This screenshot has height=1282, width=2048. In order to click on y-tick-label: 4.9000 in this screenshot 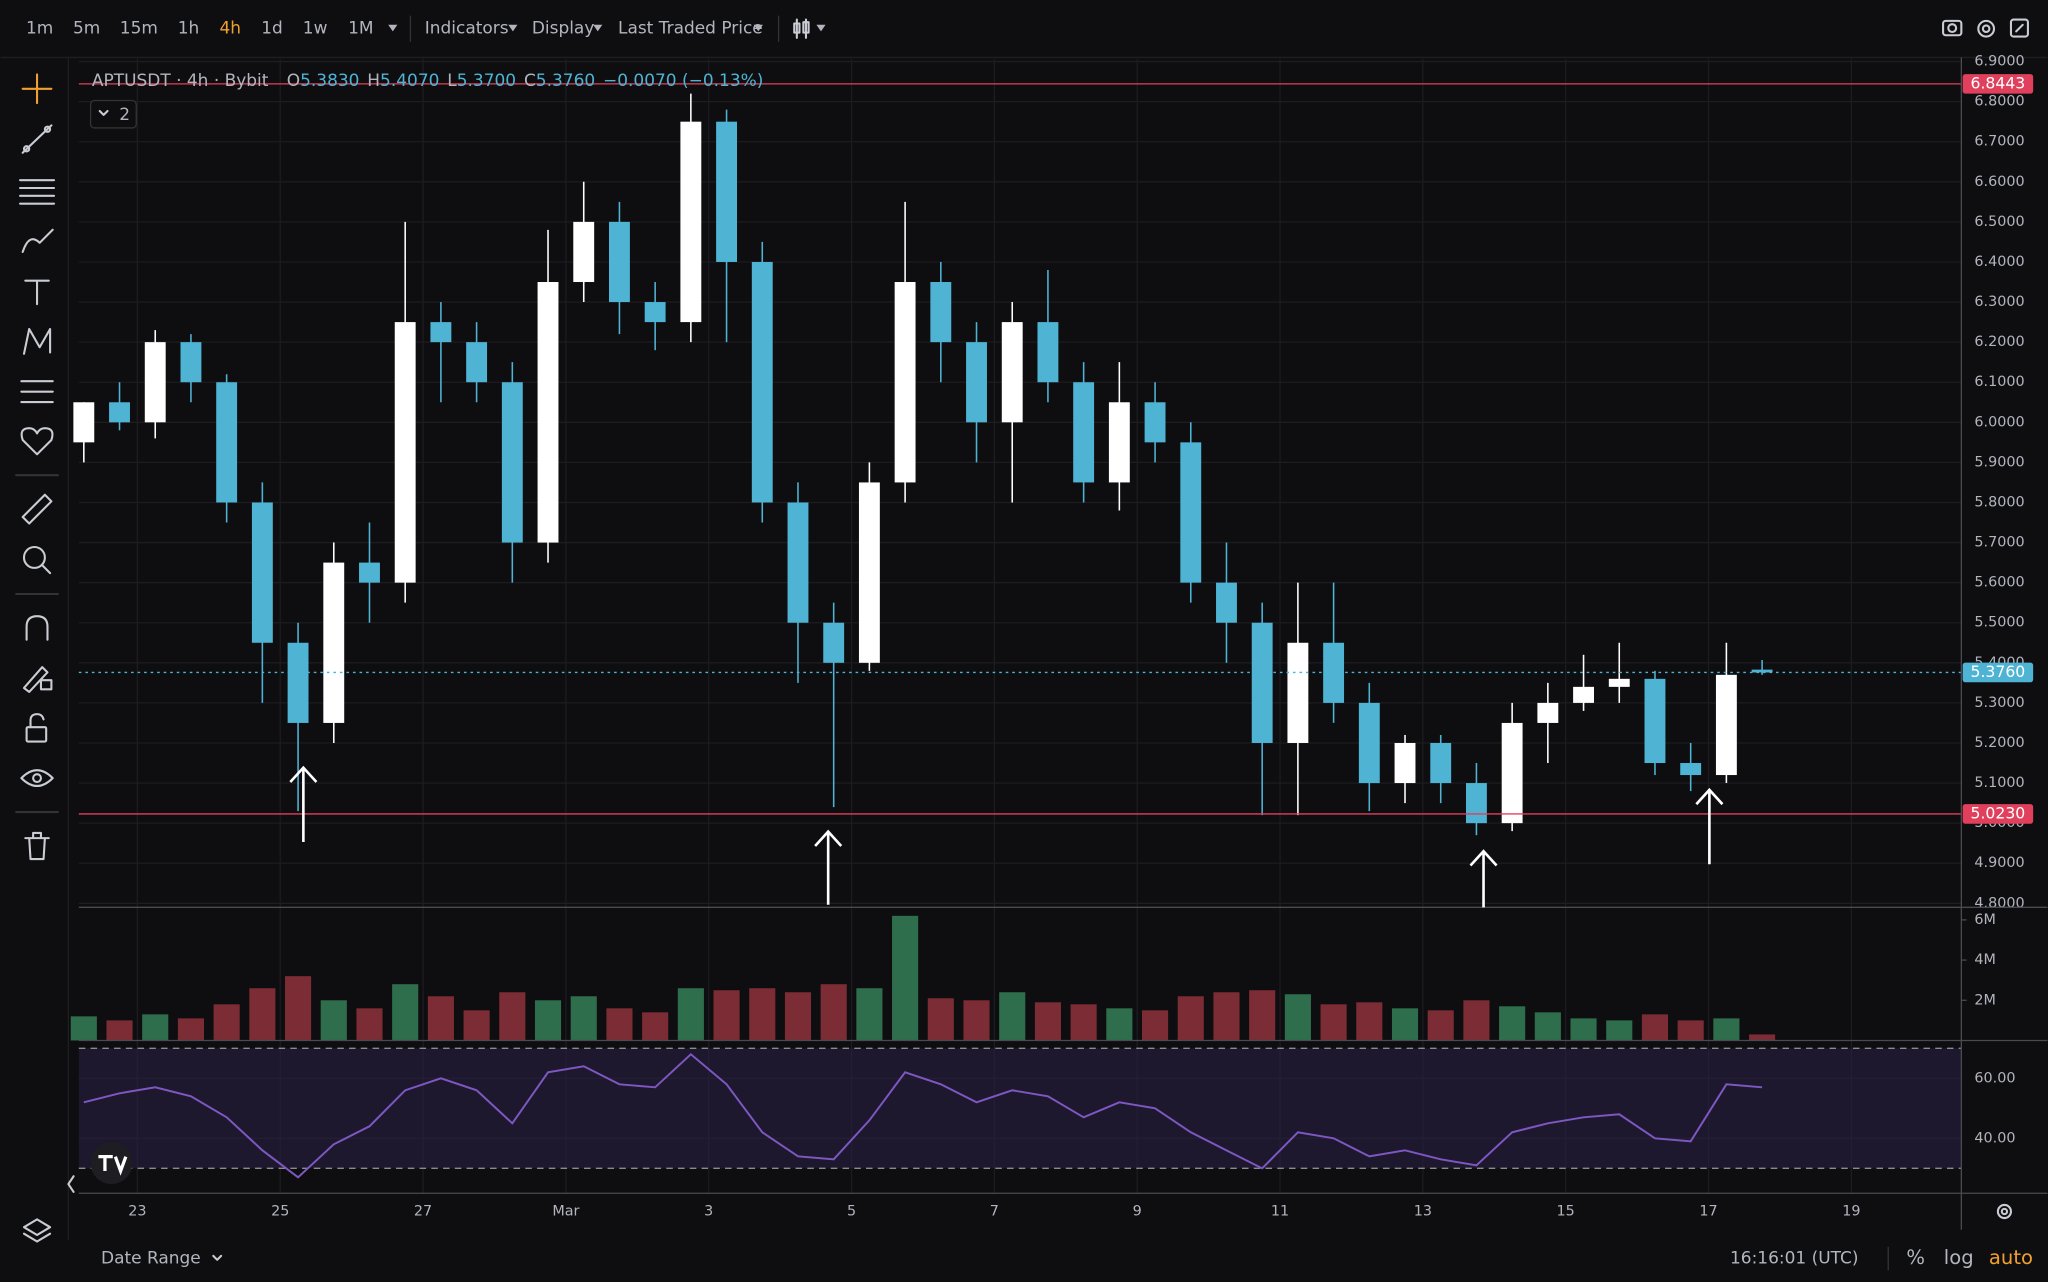, I will do `click(1999, 863)`.